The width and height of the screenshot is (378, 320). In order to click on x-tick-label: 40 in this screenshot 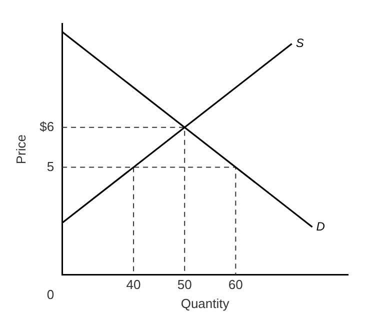, I will do `click(133, 284)`.